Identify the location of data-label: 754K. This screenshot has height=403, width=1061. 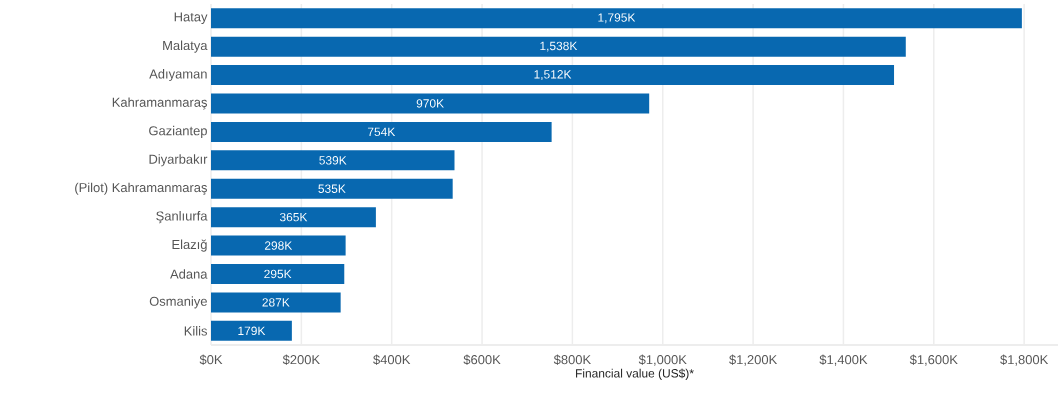
(381, 132).